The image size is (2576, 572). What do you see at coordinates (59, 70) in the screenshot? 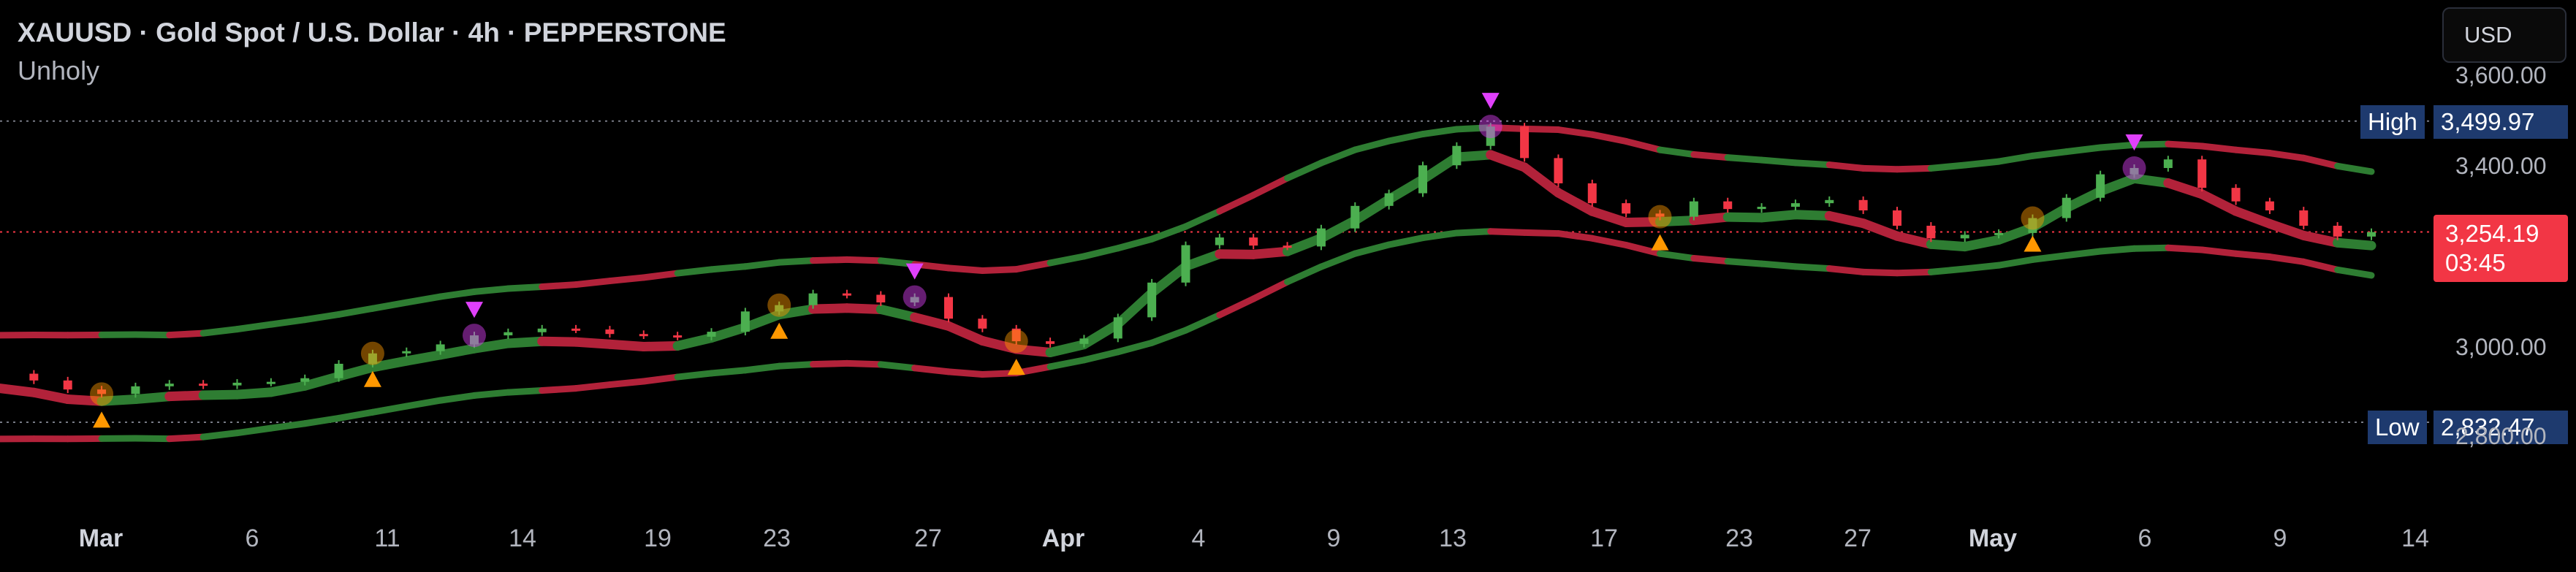
I see `indicator-name: Unholy` at bounding box center [59, 70].